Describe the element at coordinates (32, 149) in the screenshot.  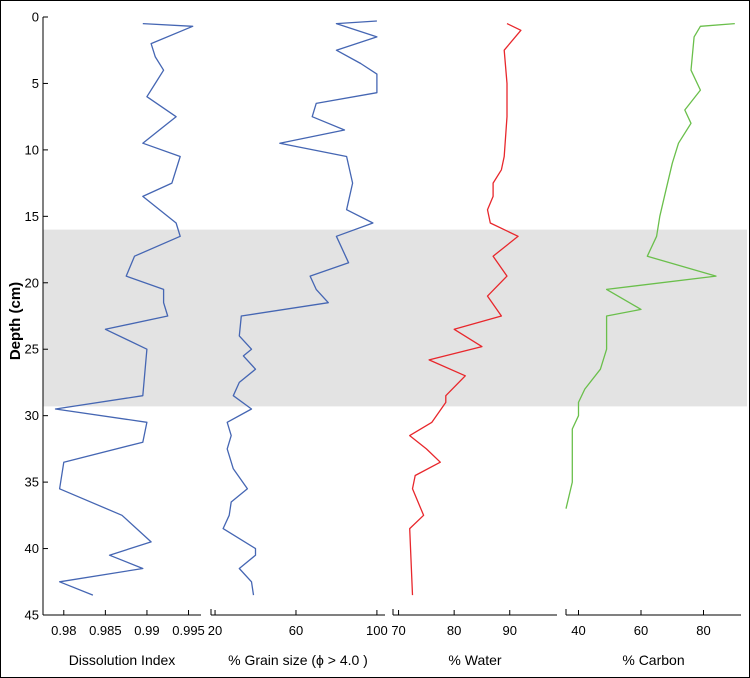
I see `y-tick-label-10: 10` at that location.